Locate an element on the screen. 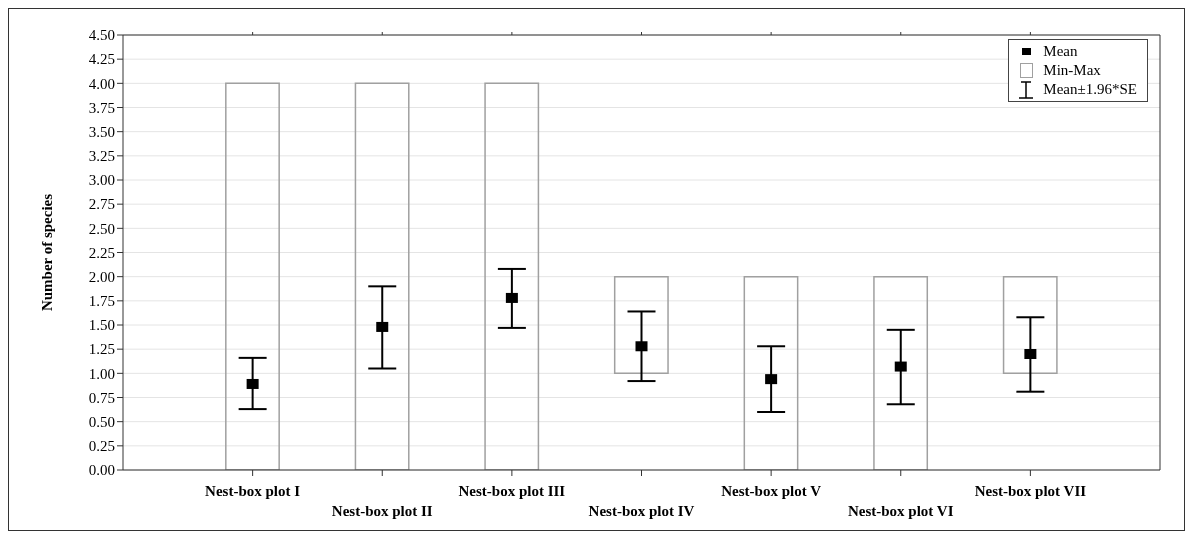 Image resolution: width=1191 pixels, height=537 pixels. x-tick-label: Nest-box plot VI is located at coordinates (900, 511).